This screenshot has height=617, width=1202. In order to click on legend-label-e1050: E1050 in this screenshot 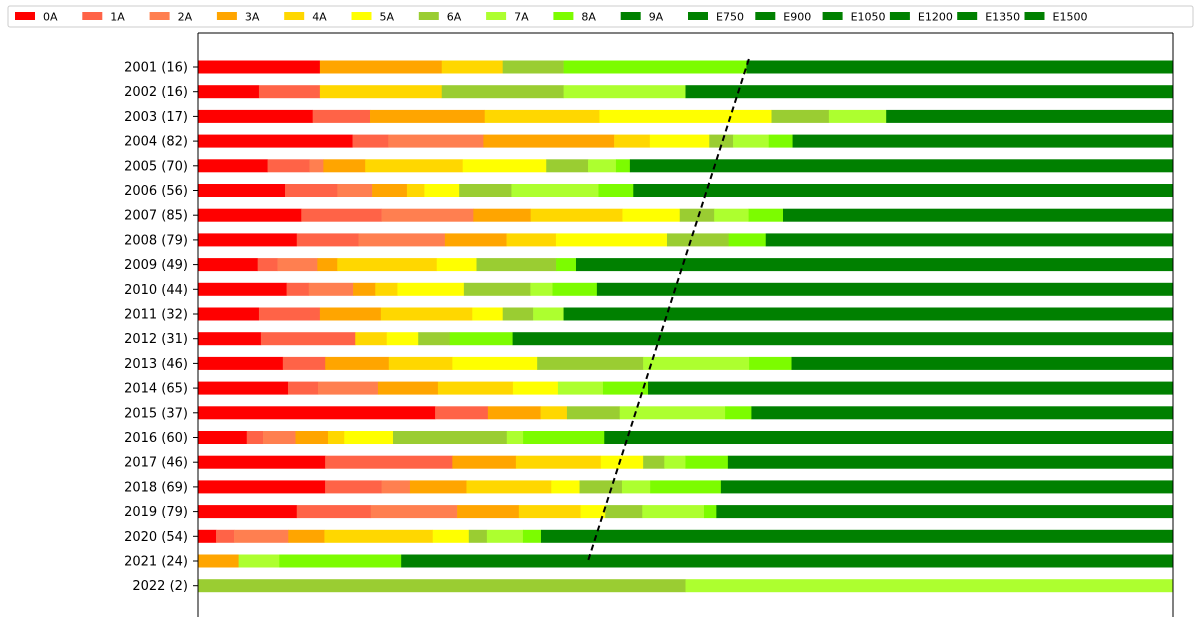, I will do `click(868, 17)`.